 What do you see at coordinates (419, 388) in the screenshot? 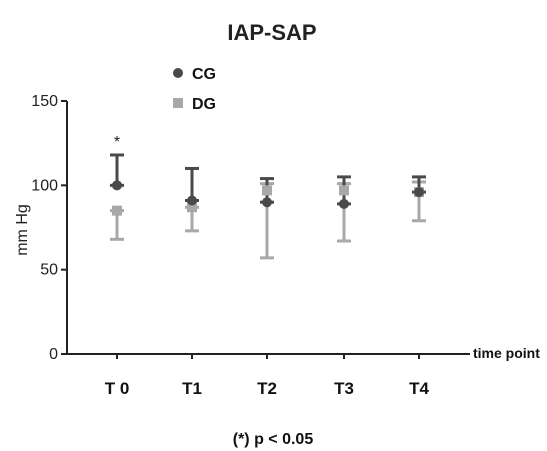
I see `x-tick-label: T4` at bounding box center [419, 388].